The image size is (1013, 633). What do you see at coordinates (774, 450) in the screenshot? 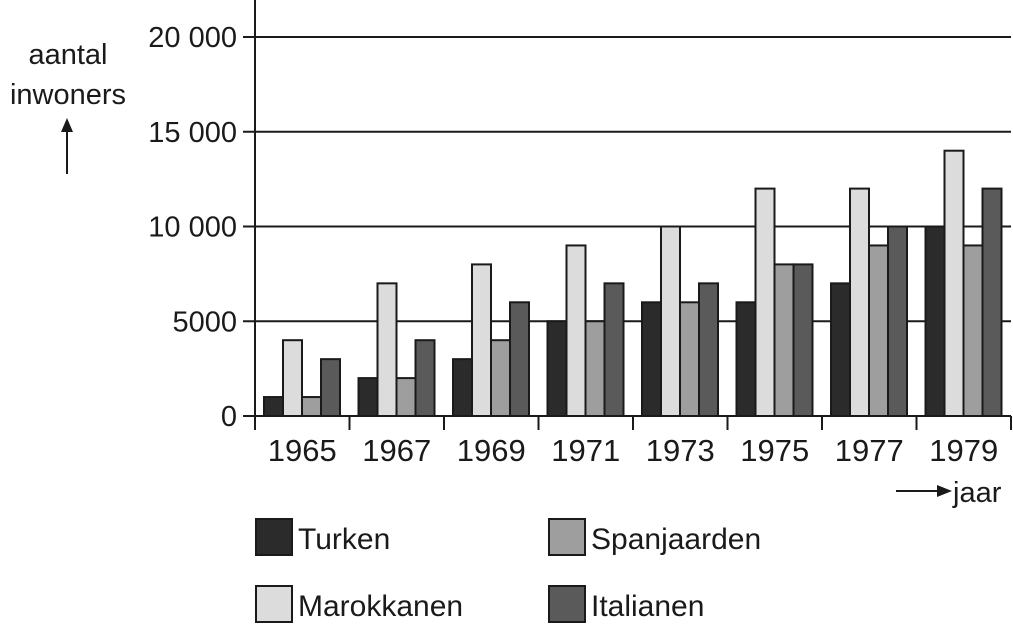
I see `x-tick-label: 1975` at bounding box center [774, 450].